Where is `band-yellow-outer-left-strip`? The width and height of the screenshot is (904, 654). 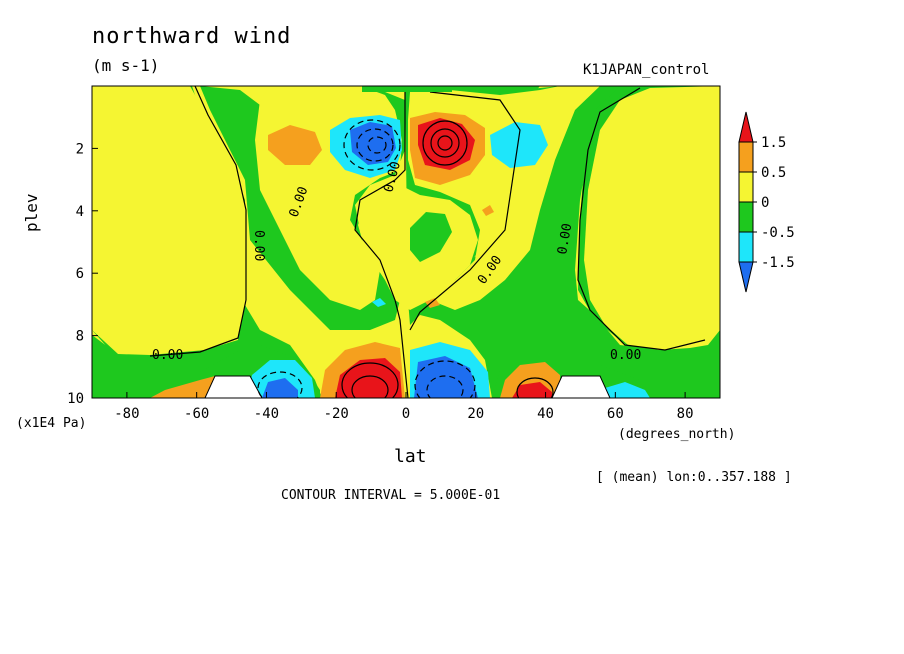 band-yellow-outer-left-strip is located at coordinates (169, 220).